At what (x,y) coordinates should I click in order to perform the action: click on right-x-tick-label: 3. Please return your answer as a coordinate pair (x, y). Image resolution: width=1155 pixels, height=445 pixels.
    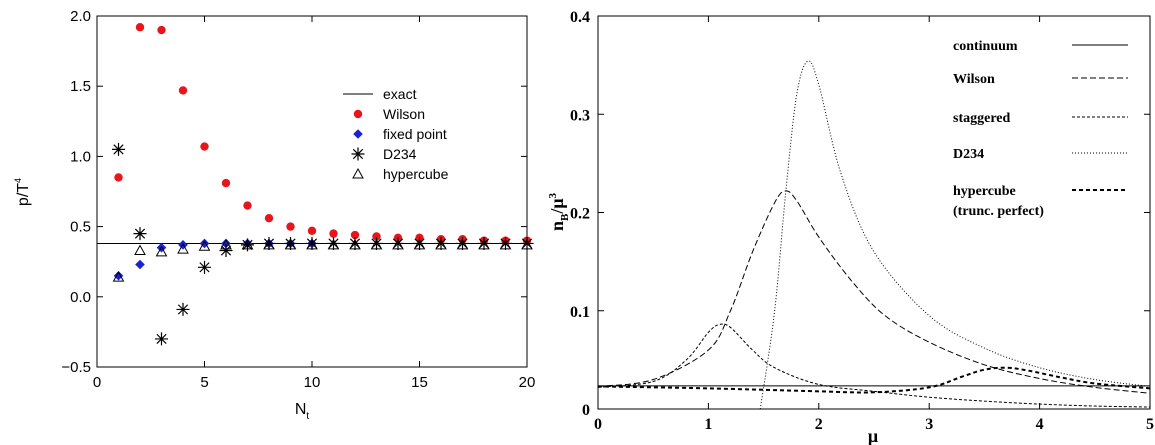
    Looking at the image, I should click on (929, 424).